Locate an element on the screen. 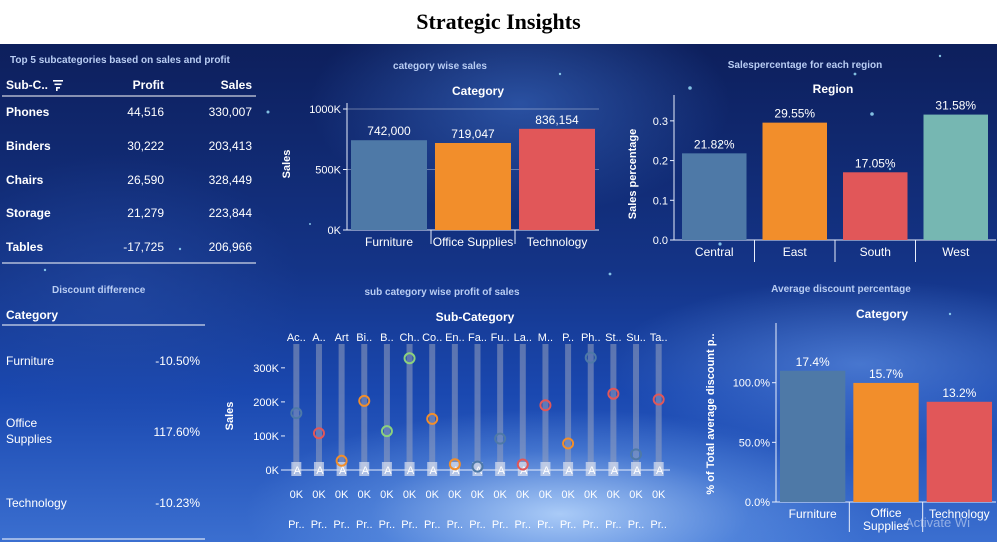 This screenshot has width=997, height=542. bar-east is located at coordinates (795, 181).